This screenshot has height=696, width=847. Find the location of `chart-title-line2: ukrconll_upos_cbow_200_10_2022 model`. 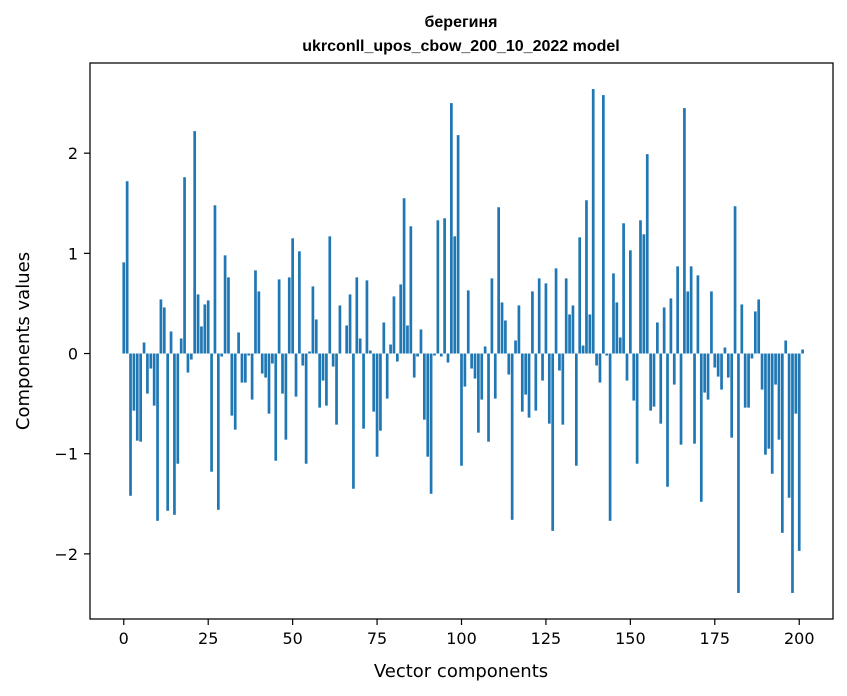

chart-title-line2: ukrconll_upos_cbow_200_10_2022 model is located at coordinates (460, 46).